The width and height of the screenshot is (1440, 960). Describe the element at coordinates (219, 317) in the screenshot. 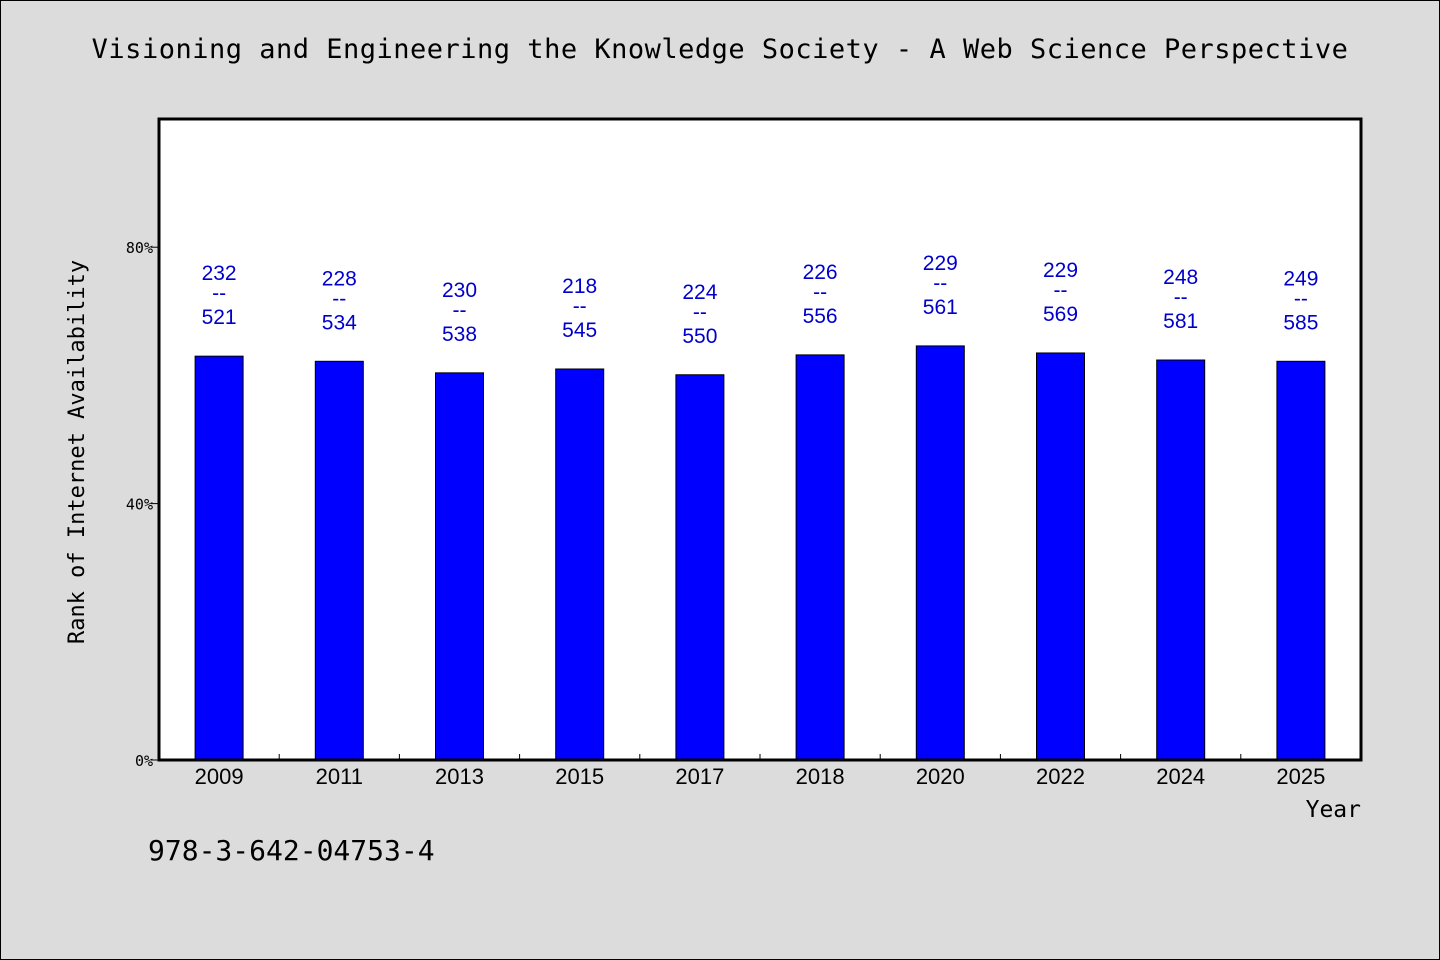

I see `bar-label-bottom: 521` at that location.